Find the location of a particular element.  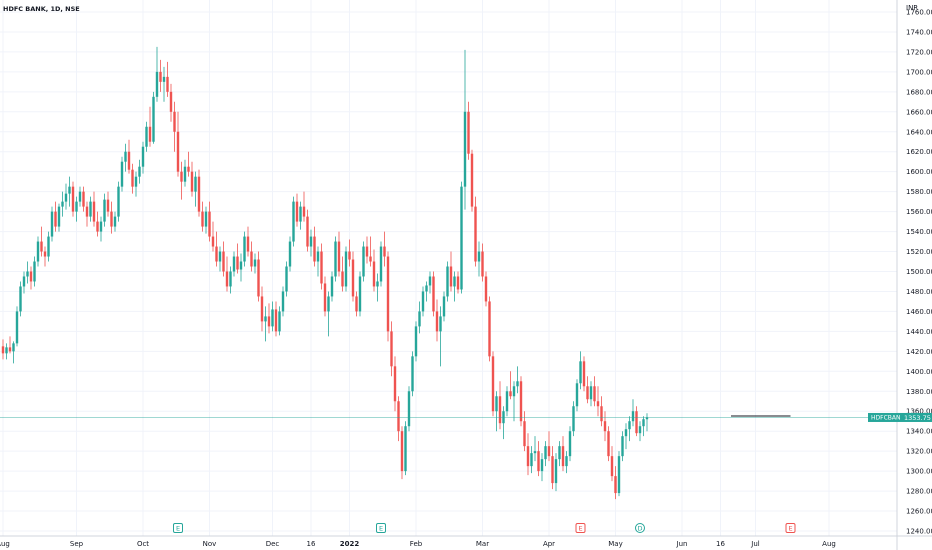

price-tick-label: 1580.00 is located at coordinates (919, 192).